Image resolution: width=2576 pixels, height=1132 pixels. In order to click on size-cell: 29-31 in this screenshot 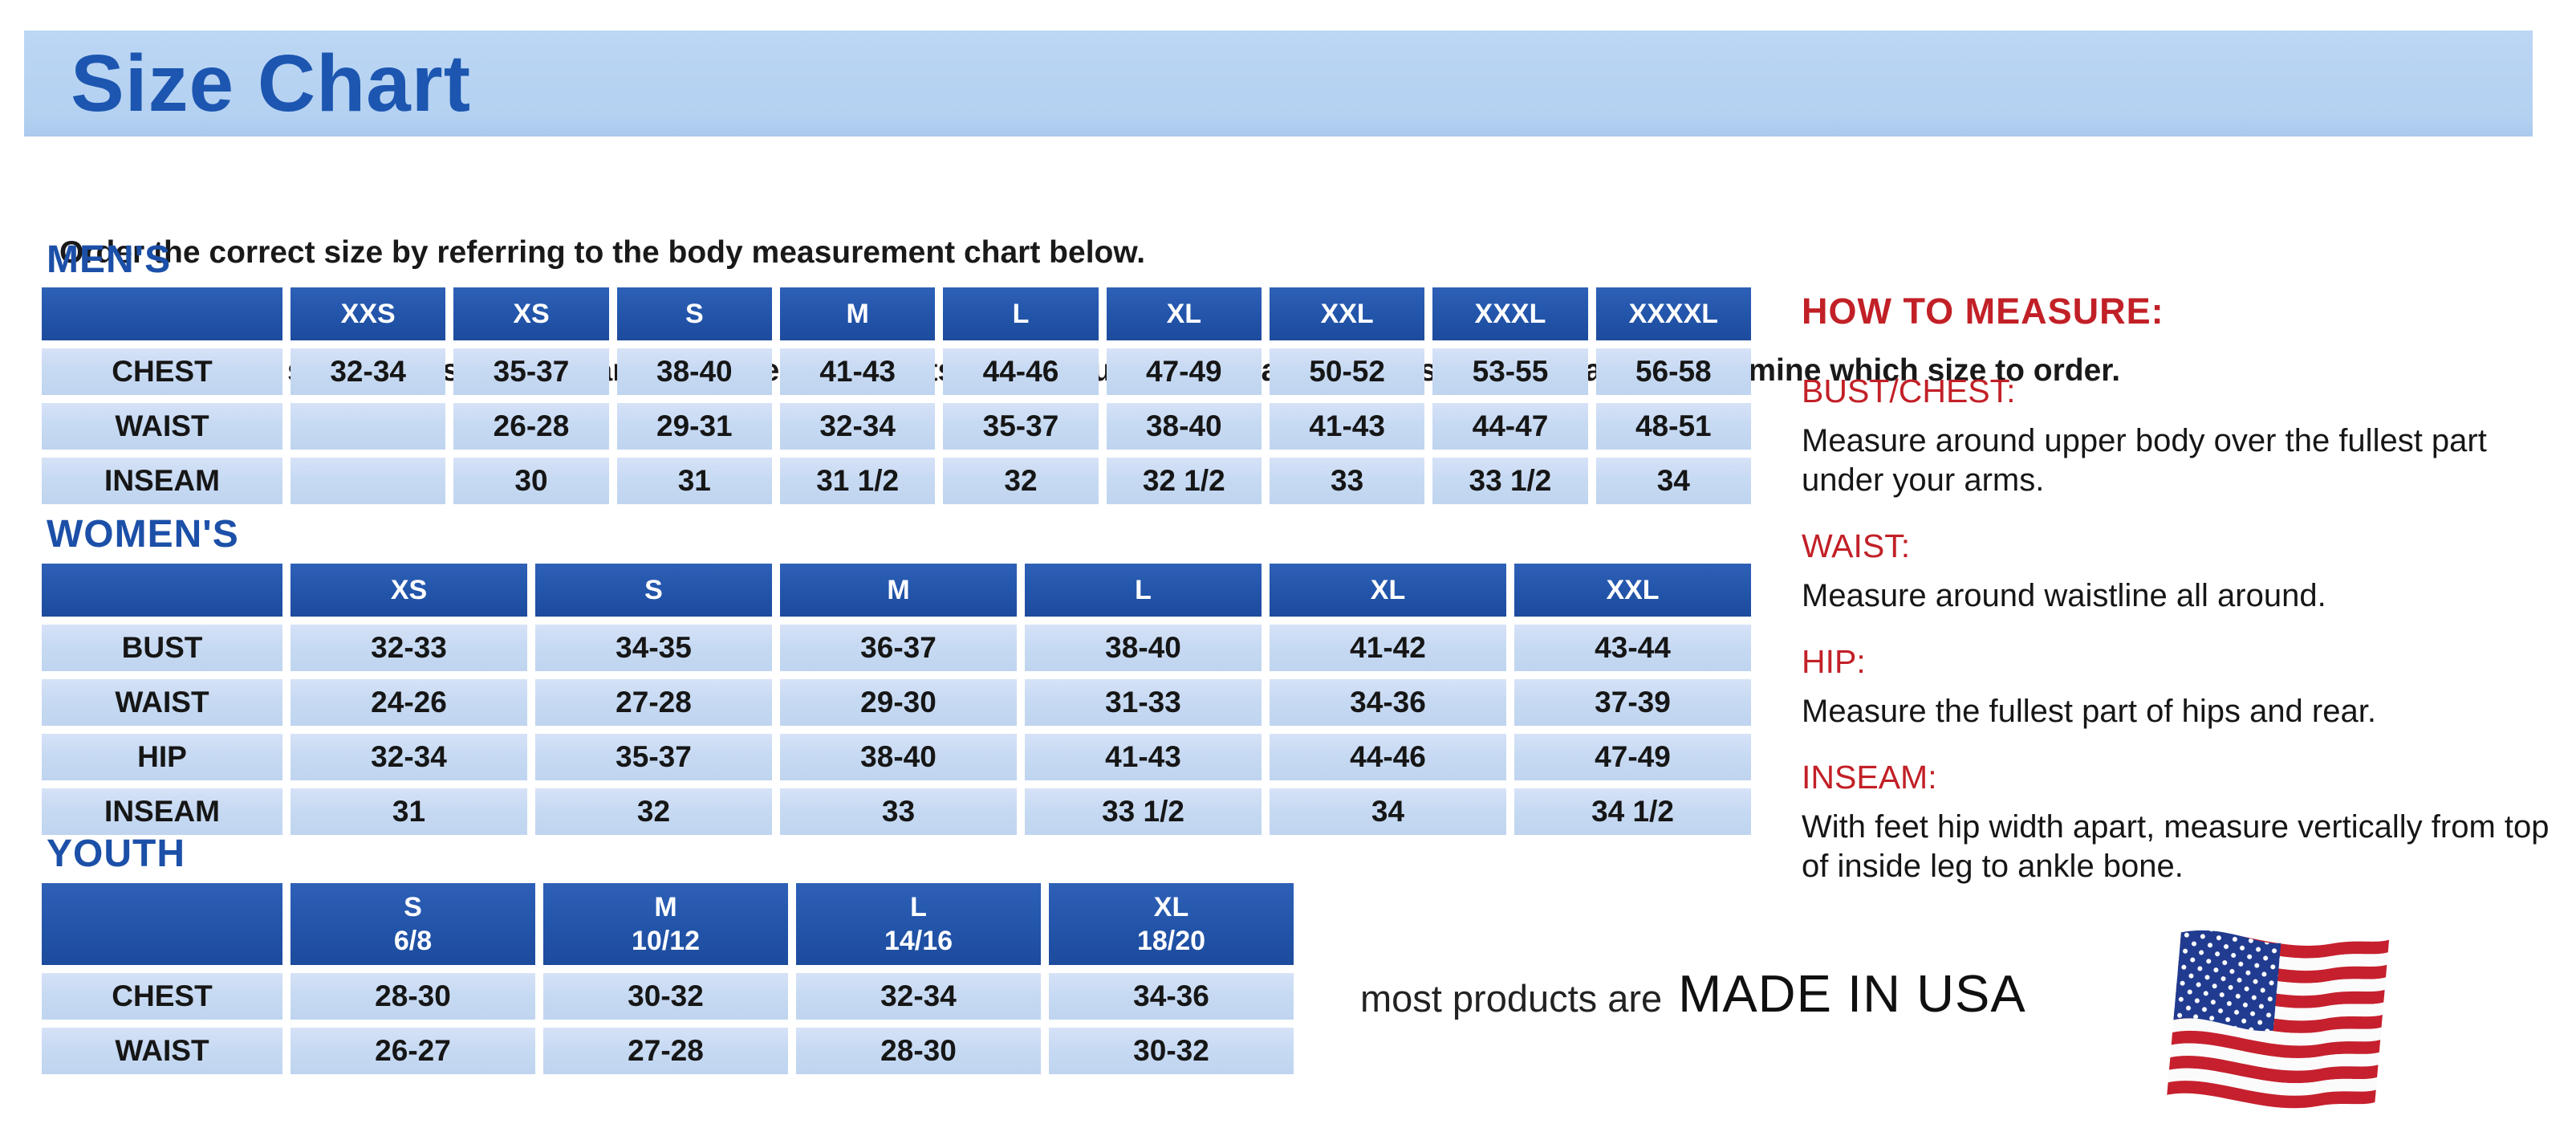, I will do `click(694, 426)`.